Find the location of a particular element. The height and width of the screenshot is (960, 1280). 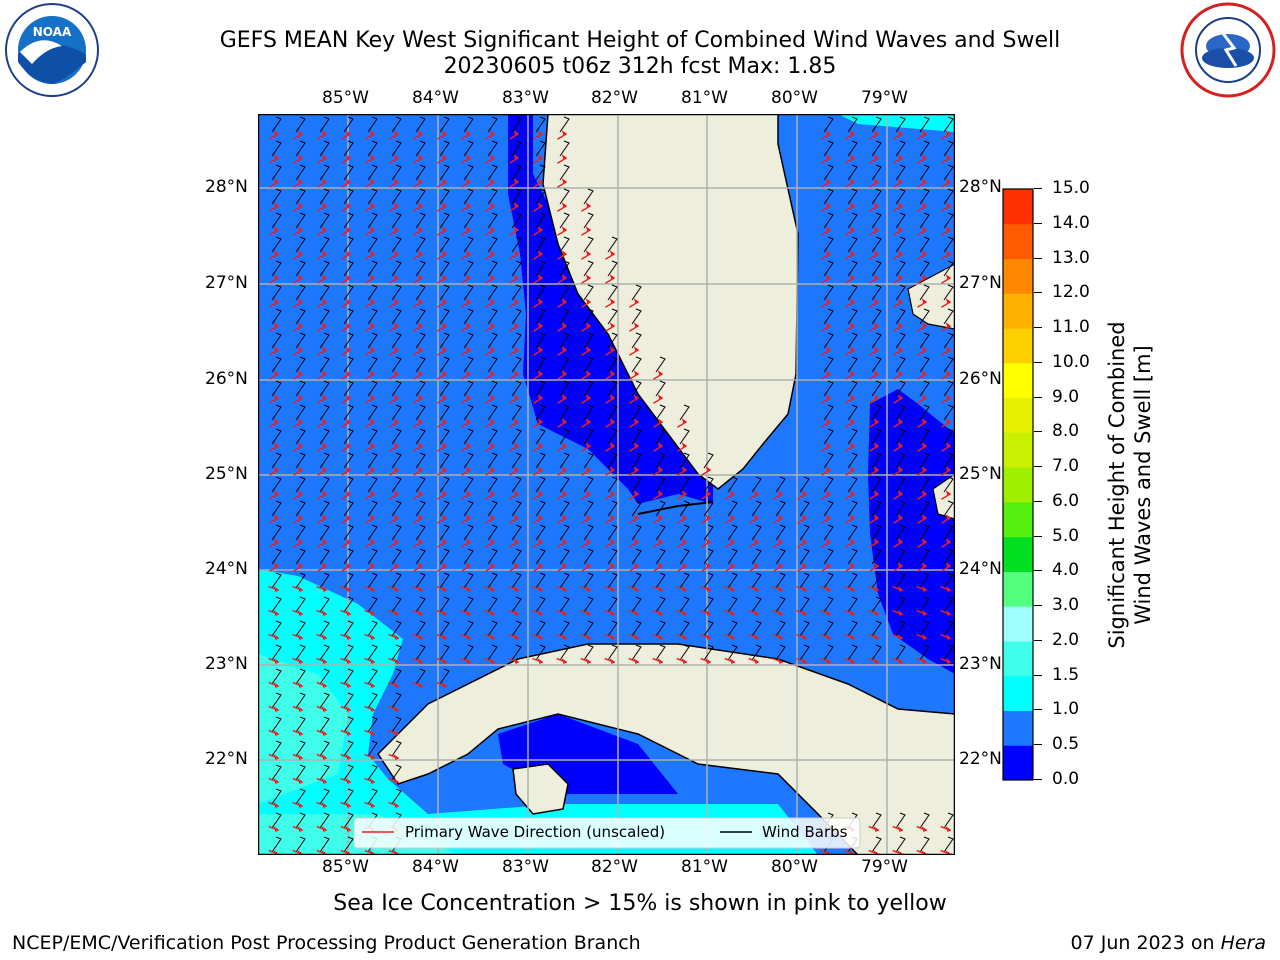

colorbar-tick-label: 14.0 is located at coordinates (1071, 222).